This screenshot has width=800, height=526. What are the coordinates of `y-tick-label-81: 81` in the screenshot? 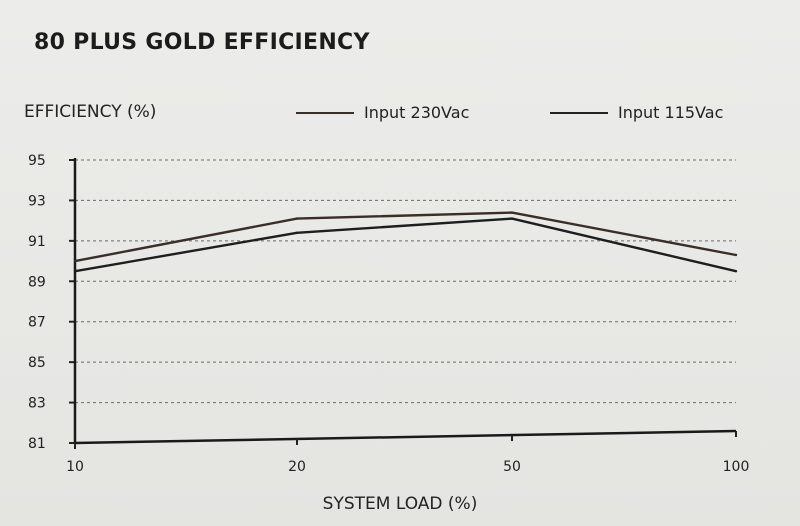 It's located at (37, 444).